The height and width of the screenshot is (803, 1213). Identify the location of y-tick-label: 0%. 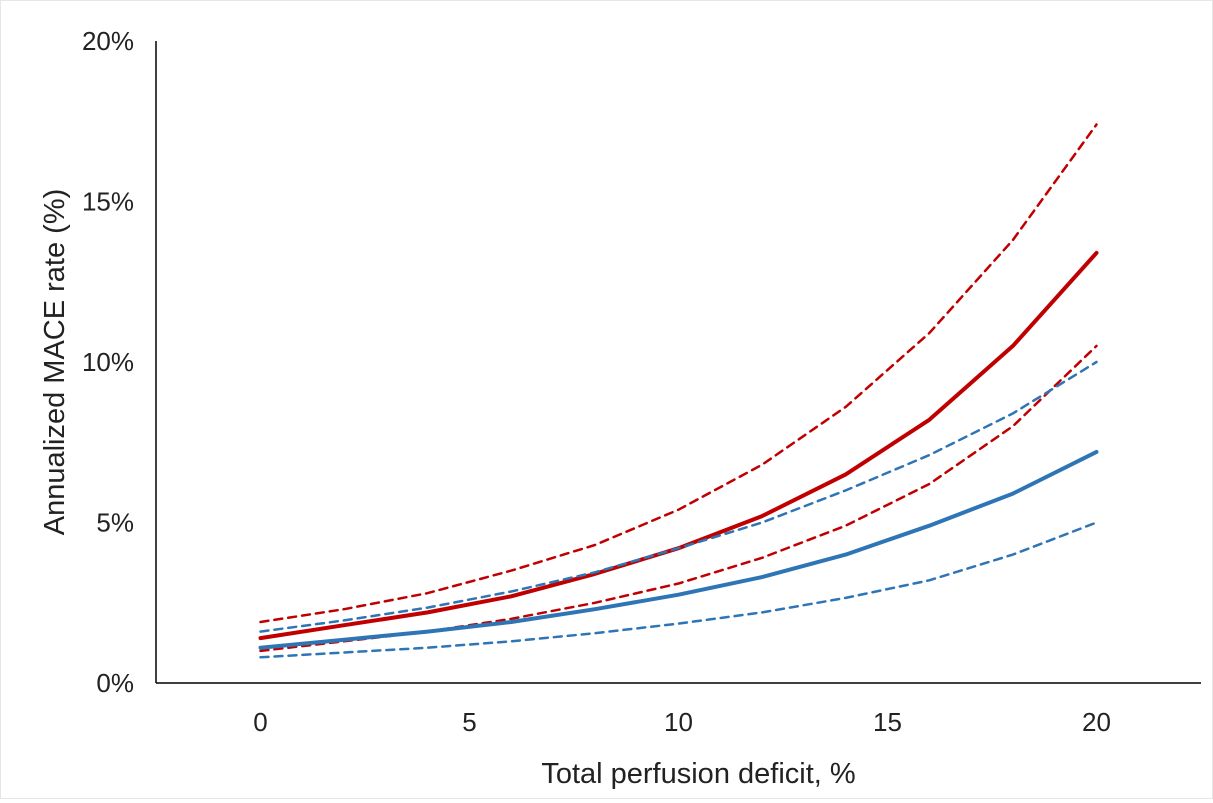
(115, 683).